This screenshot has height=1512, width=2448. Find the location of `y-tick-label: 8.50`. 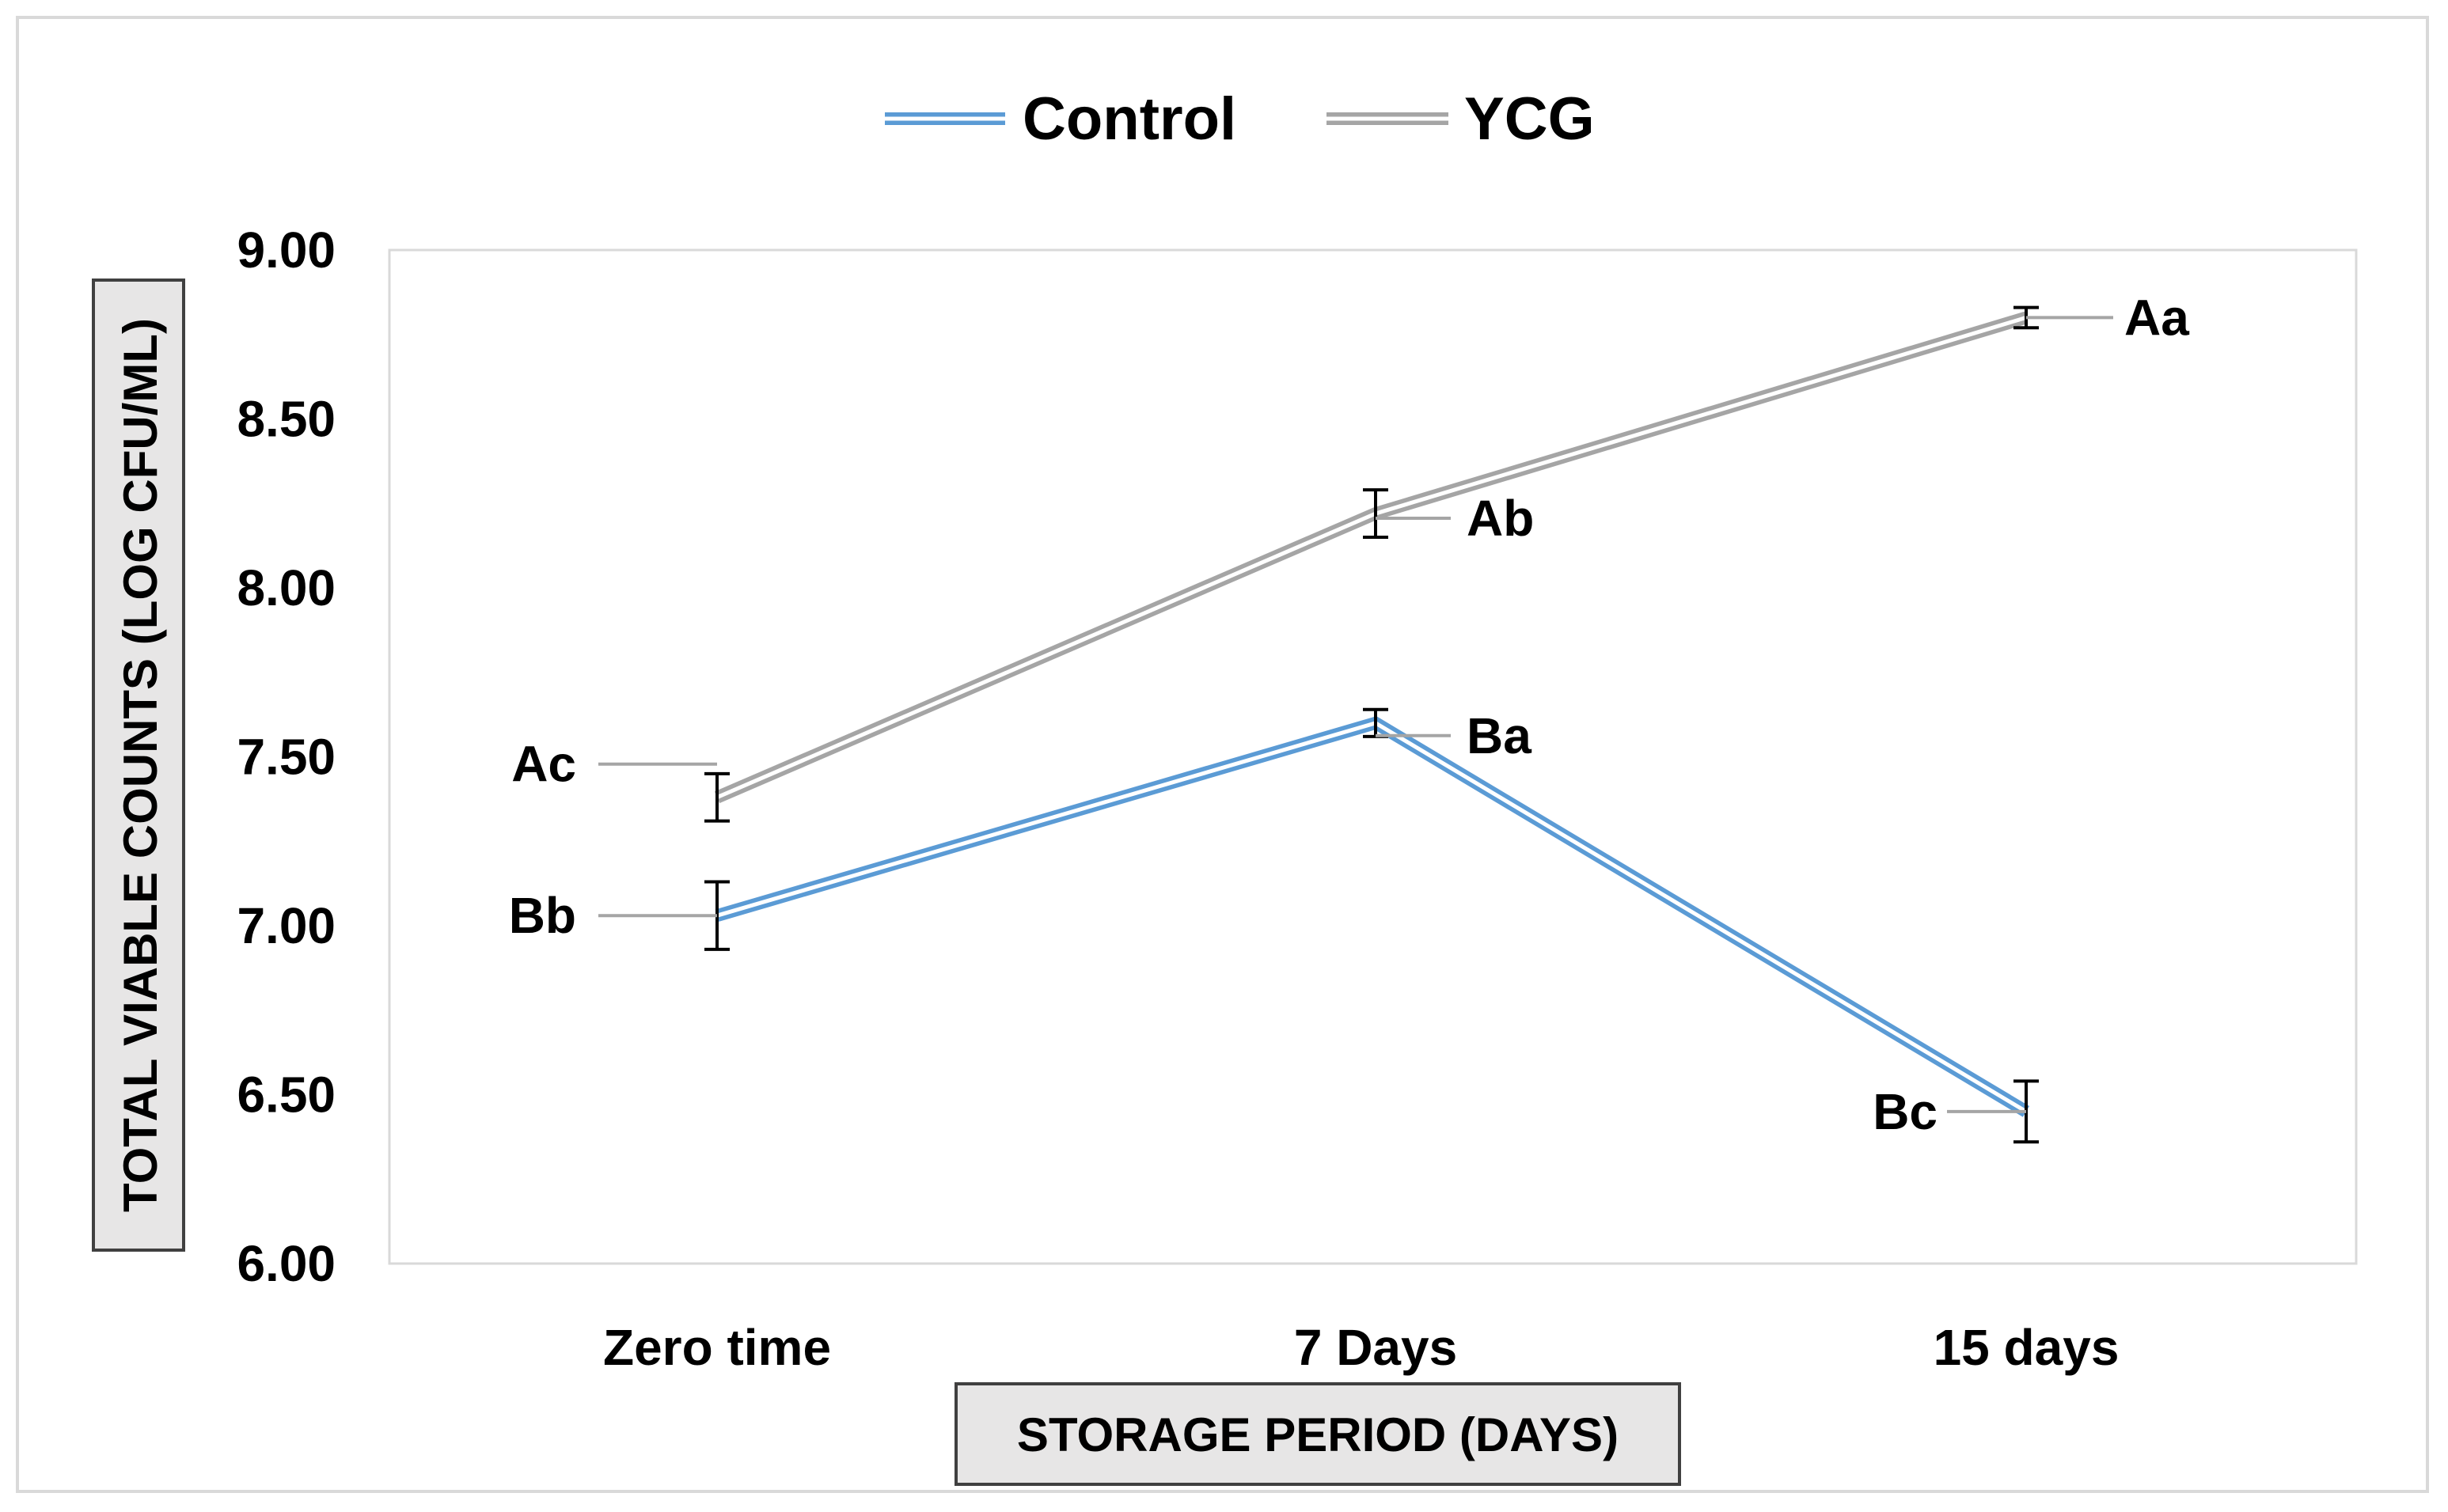

y-tick-label: 8.50 is located at coordinates (286, 419).